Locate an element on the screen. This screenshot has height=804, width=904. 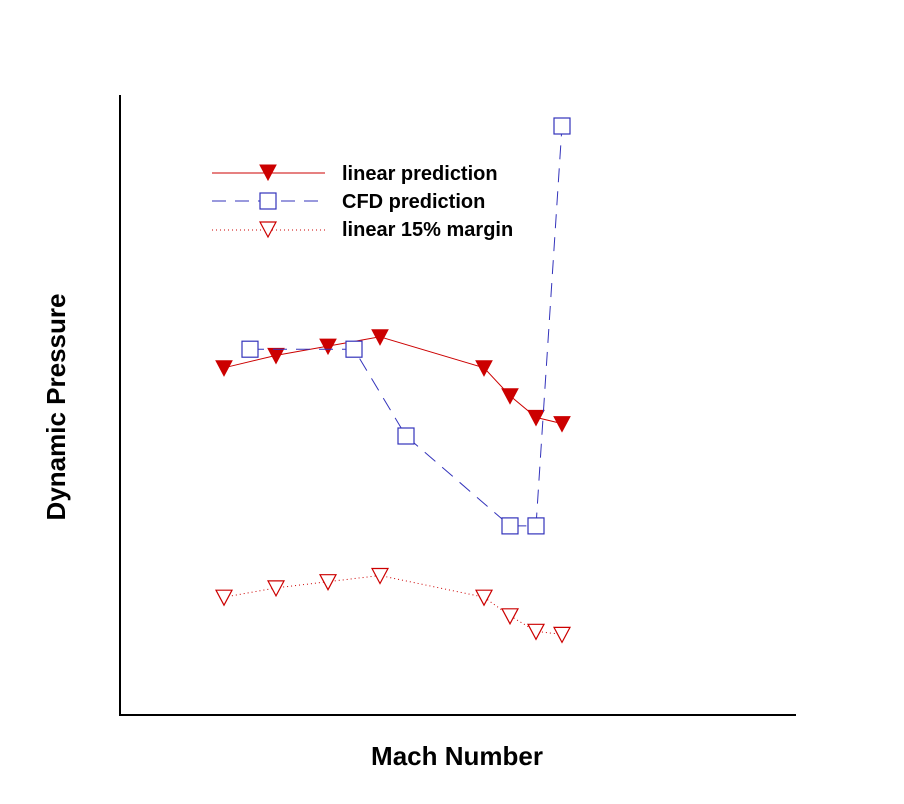
legend-marker-open-square-icon is located at coordinates (268, 201).